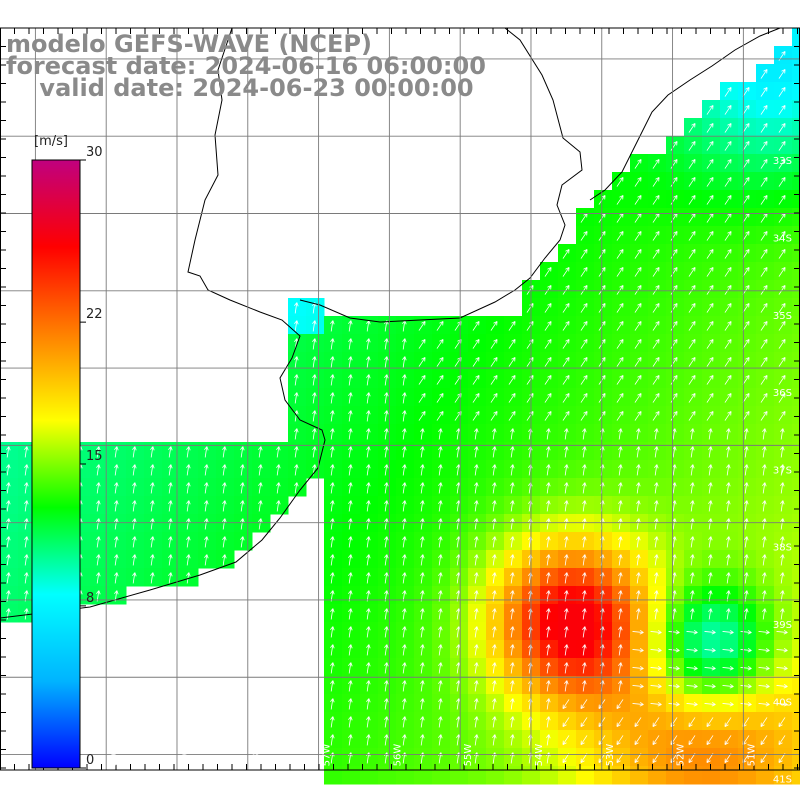 This screenshot has height=804, width=800. Describe the element at coordinates (90, 598) in the screenshot. I see `colorbar-tick-label: 8` at that location.